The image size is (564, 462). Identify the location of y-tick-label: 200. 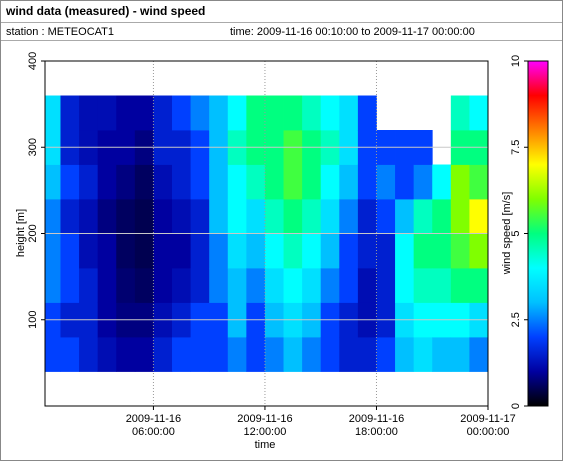
(33, 233).